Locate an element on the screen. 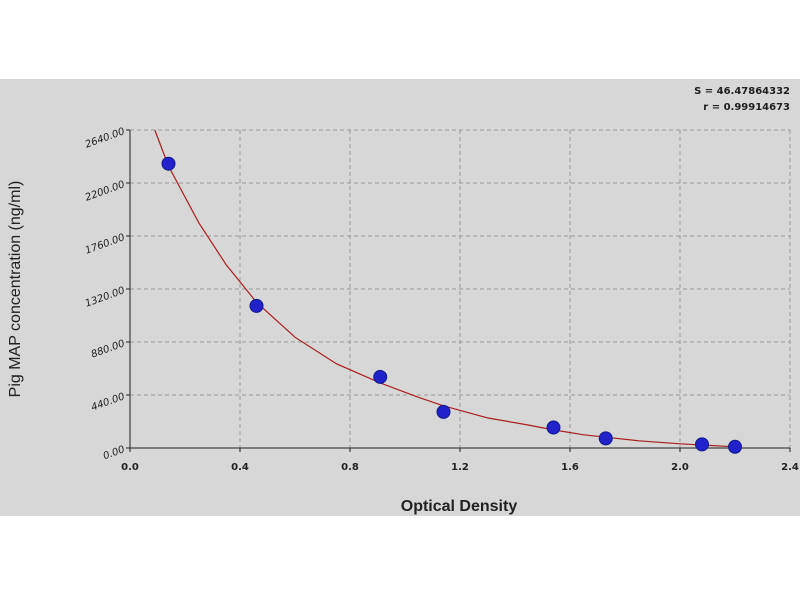 This screenshot has height=600, width=800. r-statistic: r = 0.99914673 is located at coordinates (746, 107).